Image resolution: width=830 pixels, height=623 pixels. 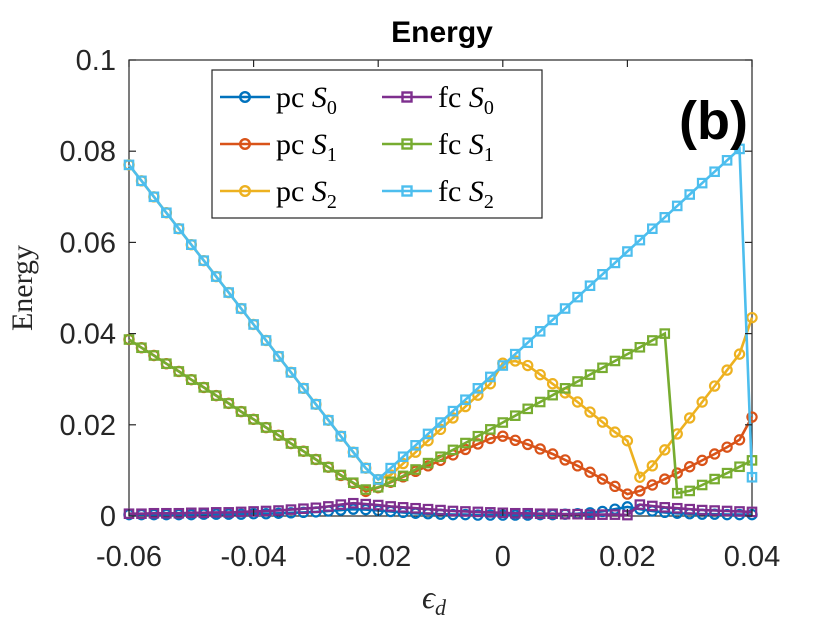 What do you see at coordinates (377, 144) in the screenshot?
I see `legend: pc S0 pc S1 pc S2 fc S0 fc S1 fc S2` at bounding box center [377, 144].